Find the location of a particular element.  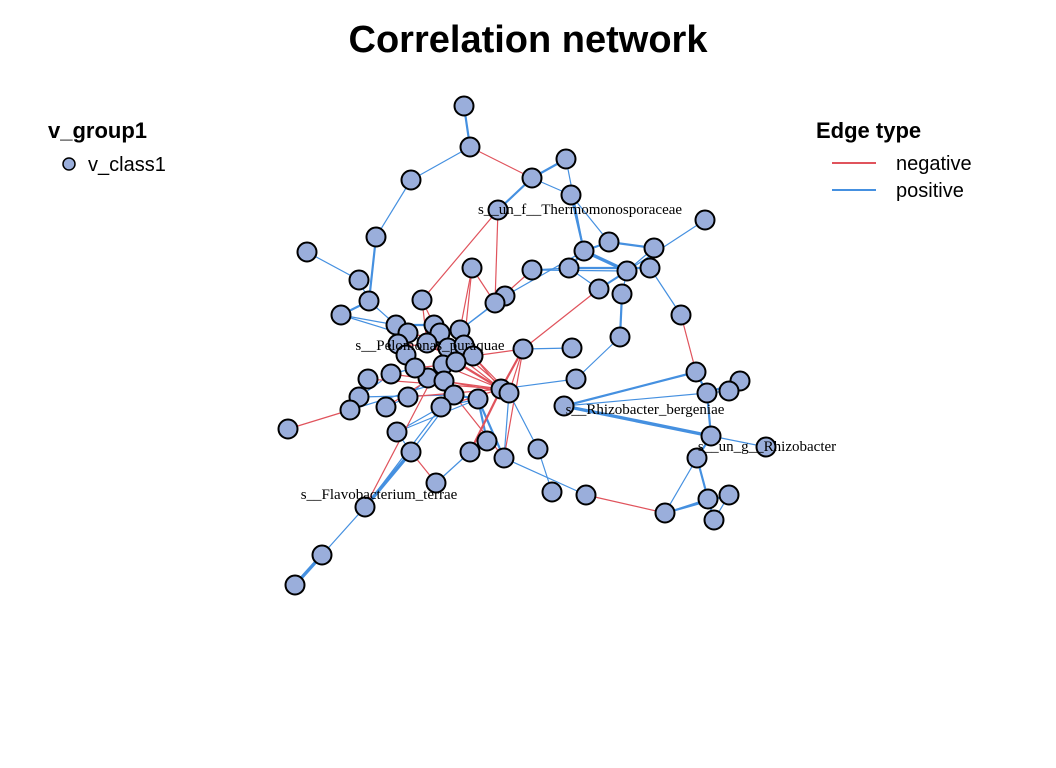

group-legend: v_group1 v_class1 is located at coordinates (107, 147).